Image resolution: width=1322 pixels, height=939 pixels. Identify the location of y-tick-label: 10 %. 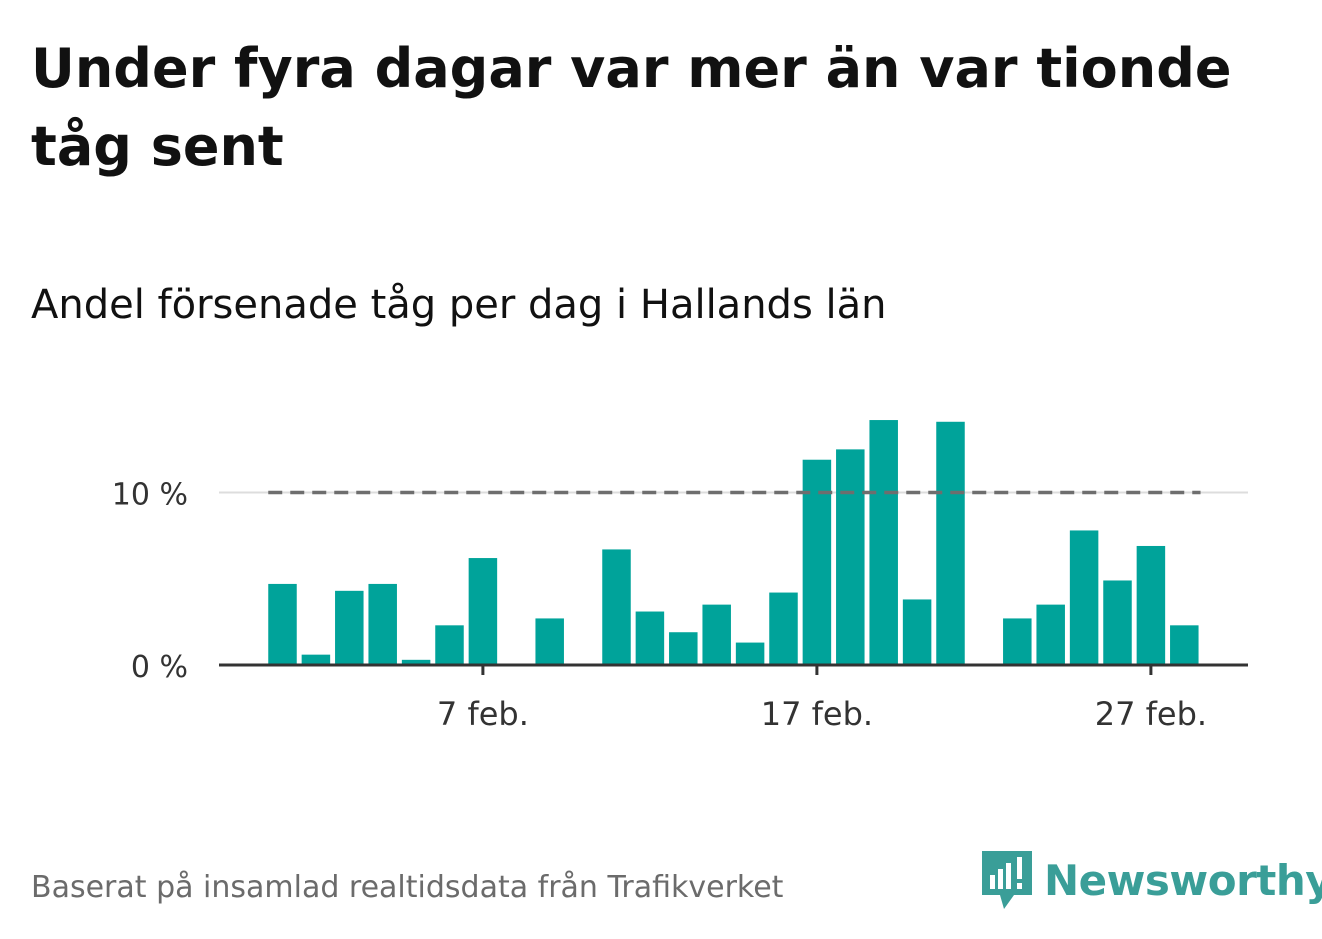
(150, 495).